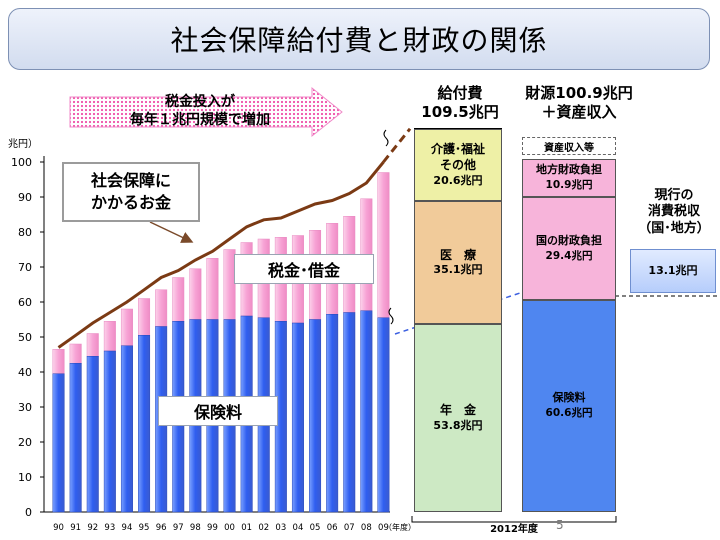 The image size is (720, 540). What do you see at coordinates (458, 425) in the screenshot?
I see `benefit-segment-0-line-1: 53.8兆円` at bounding box center [458, 425].